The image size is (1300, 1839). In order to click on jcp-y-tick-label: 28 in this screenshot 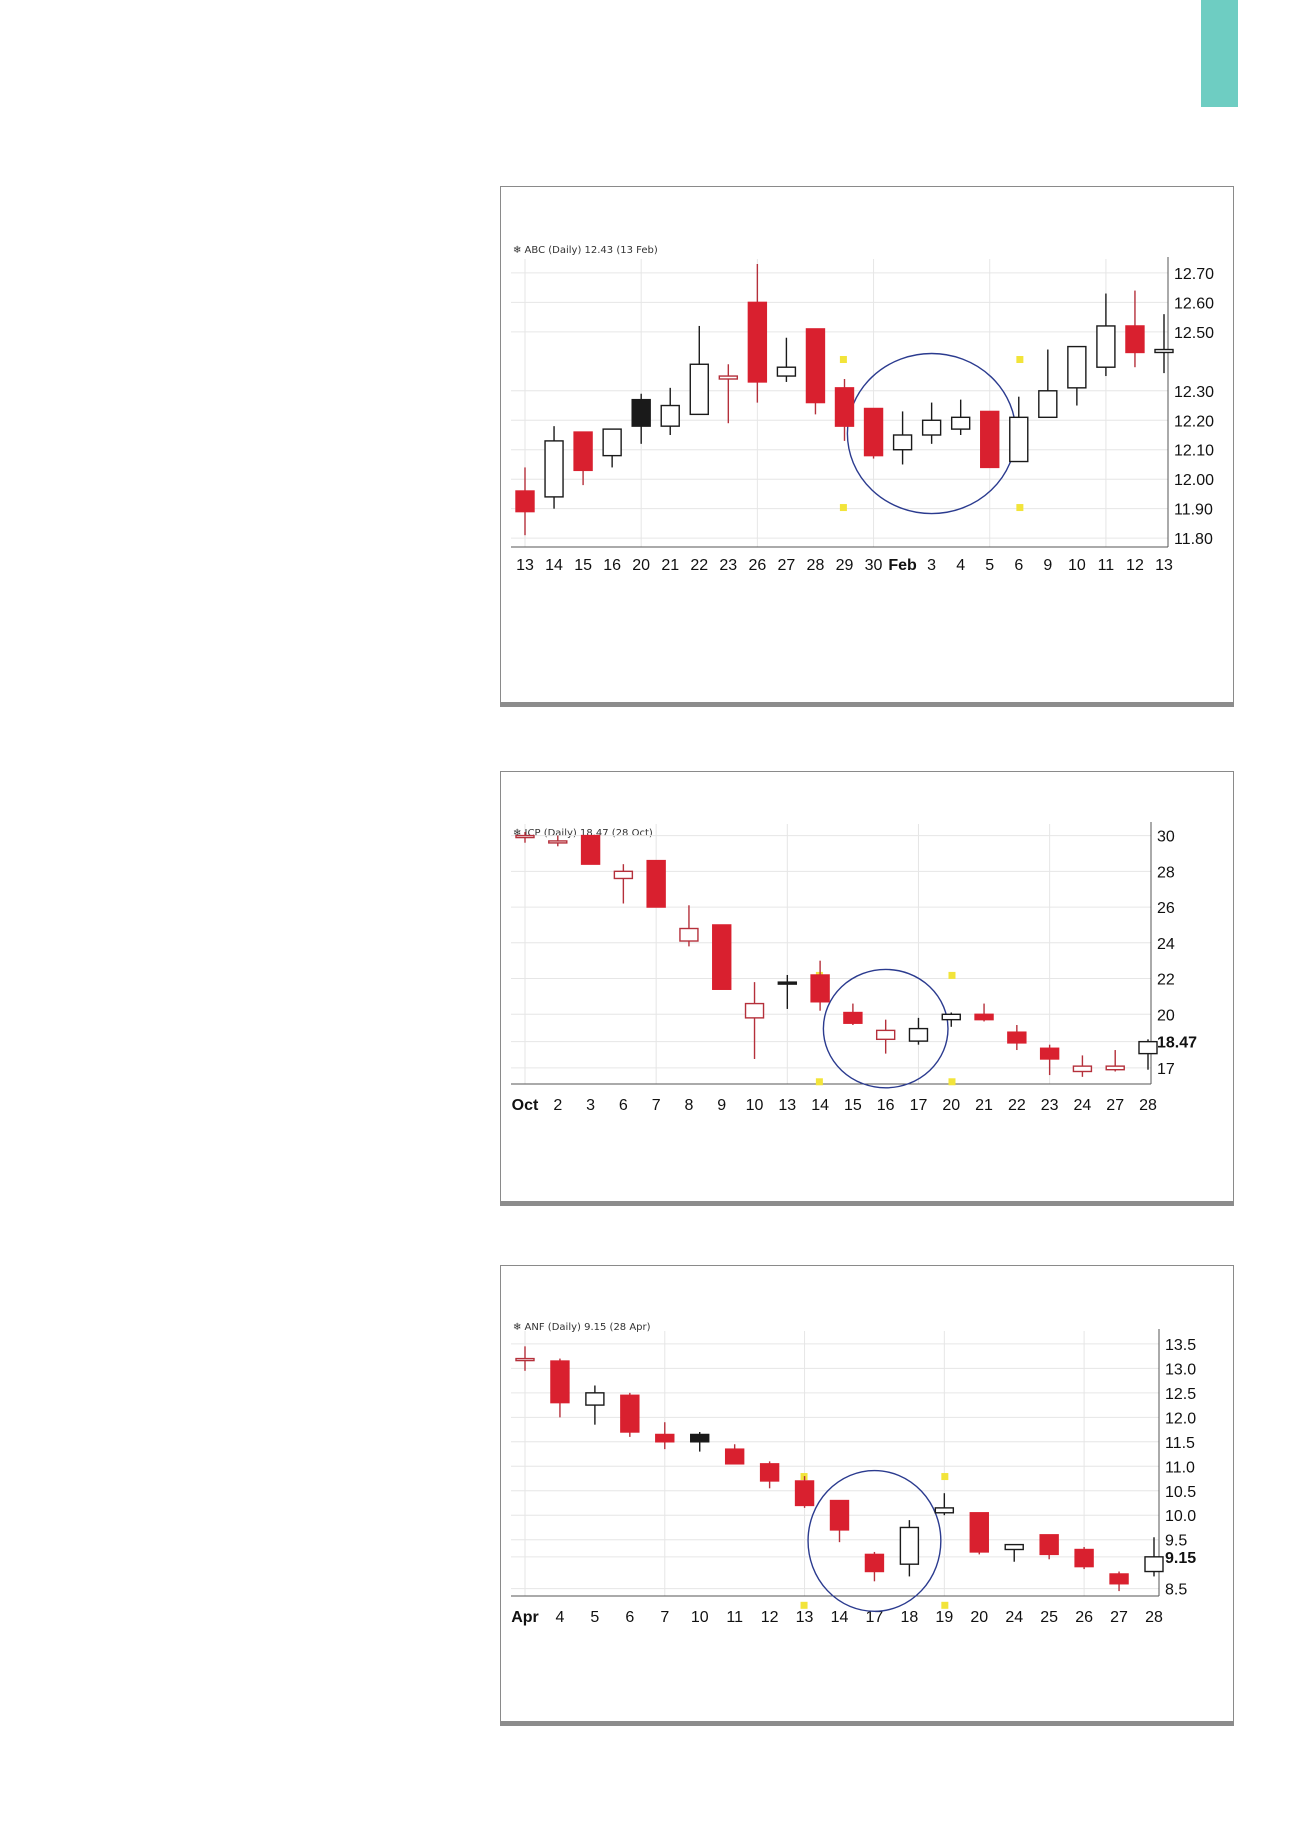, I will do `click(1166, 872)`.